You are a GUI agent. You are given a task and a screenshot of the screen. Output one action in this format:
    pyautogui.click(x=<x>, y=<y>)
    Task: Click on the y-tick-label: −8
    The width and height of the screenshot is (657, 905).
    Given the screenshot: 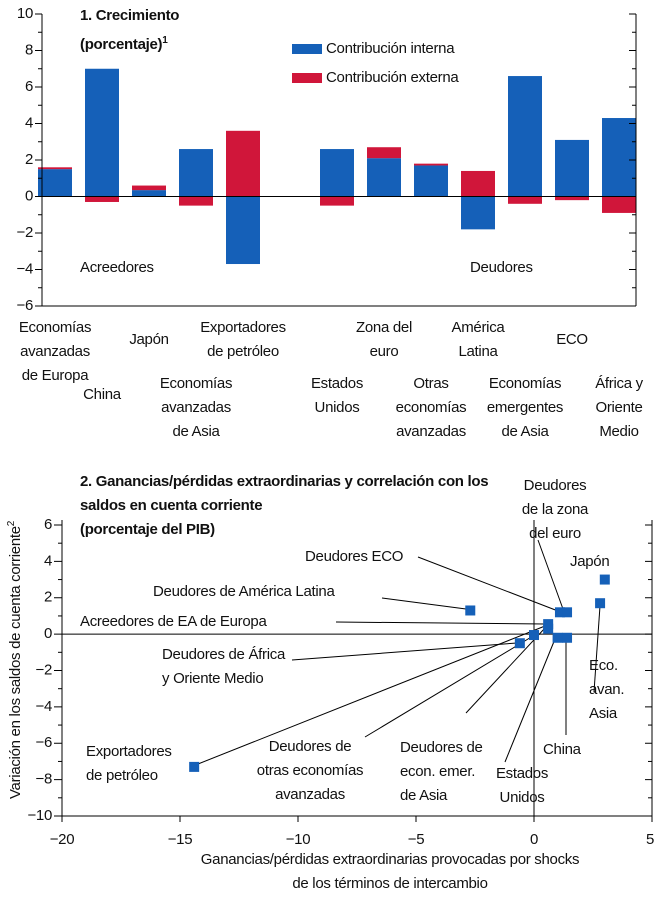 What is the action you would take?
    pyautogui.click(x=43, y=779)
    